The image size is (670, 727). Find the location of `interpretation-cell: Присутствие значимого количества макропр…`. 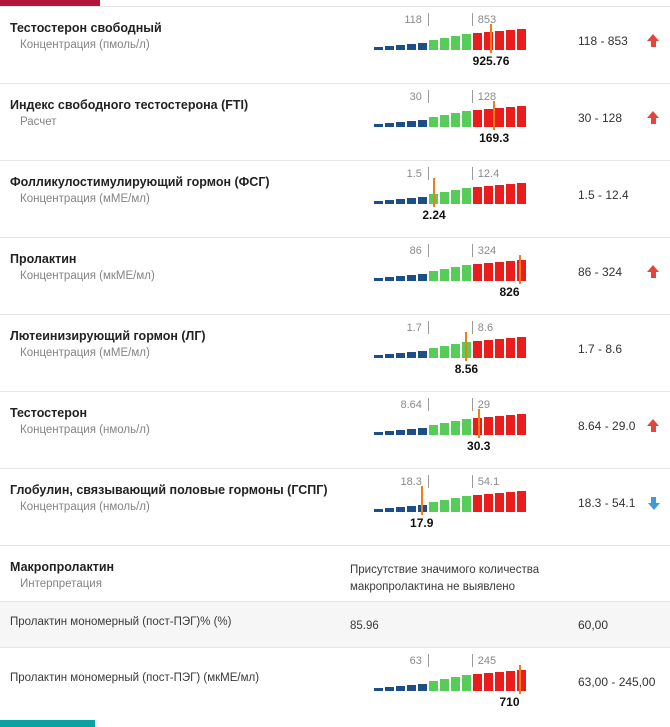

interpretation-cell: Присутствие значимого количества макропр… is located at coordinates (450, 573).